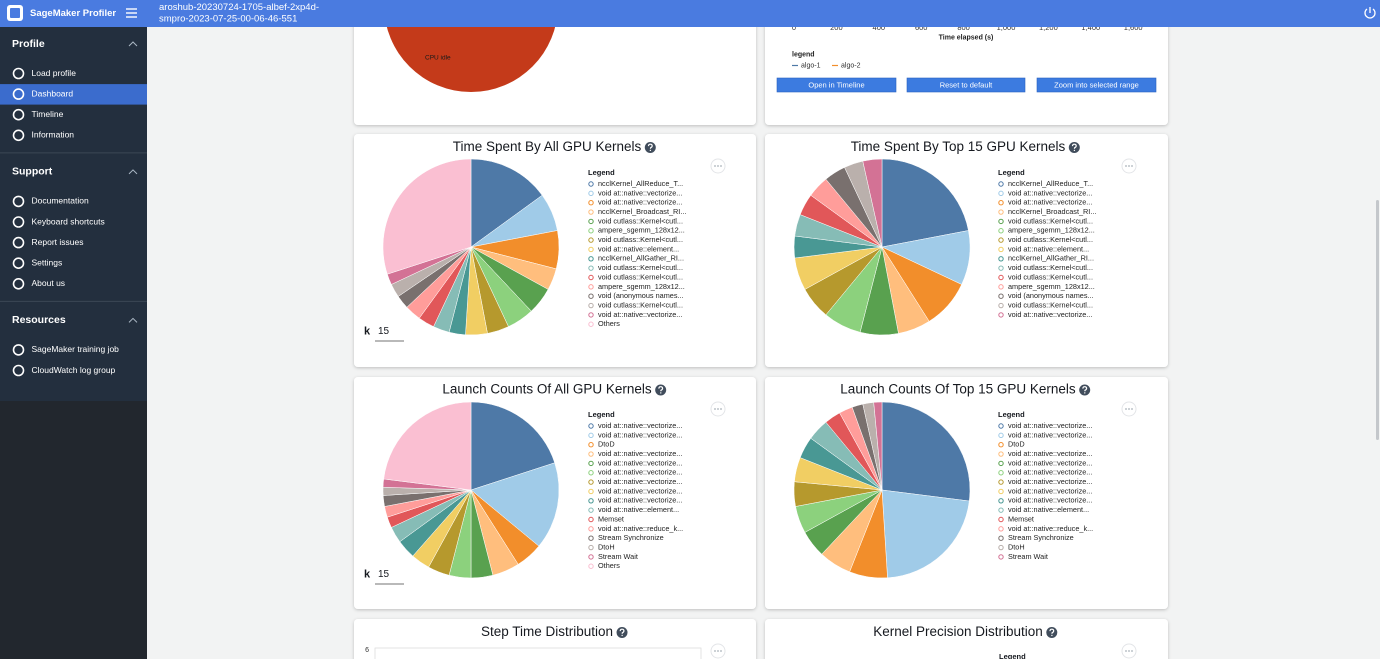 Image resolution: width=1380 pixels, height=659 pixels. I want to click on sidebar-section-title: Profile, so click(28, 44).